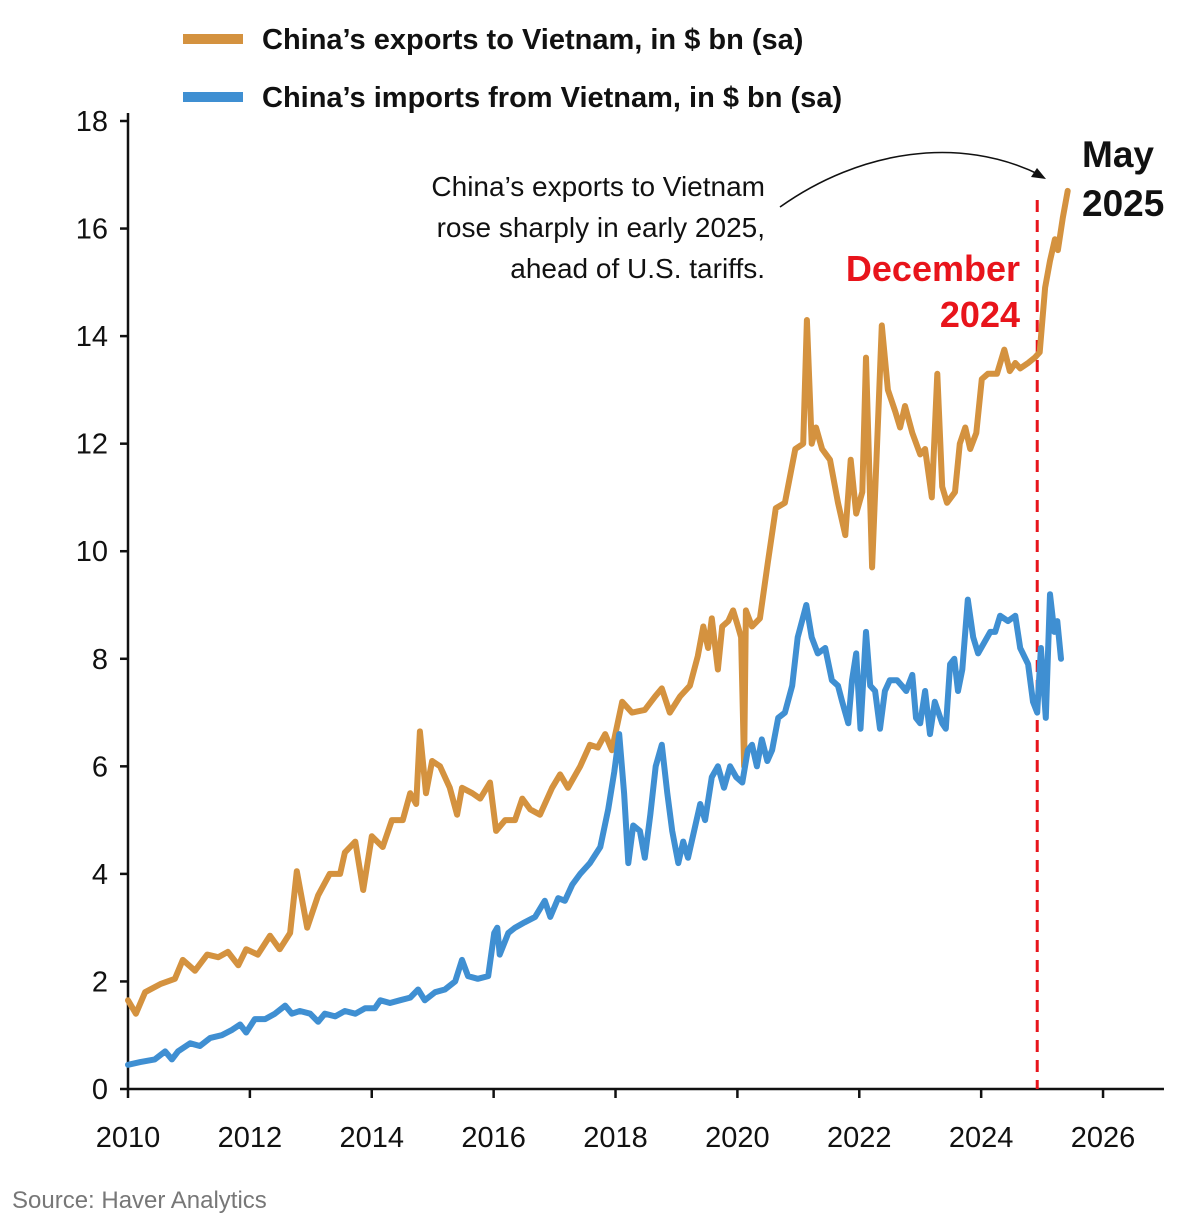 The width and height of the screenshot is (1200, 1224). What do you see at coordinates (637, 268) in the screenshot?
I see `annotation-note-line: ahead of U.S. tariffs.` at bounding box center [637, 268].